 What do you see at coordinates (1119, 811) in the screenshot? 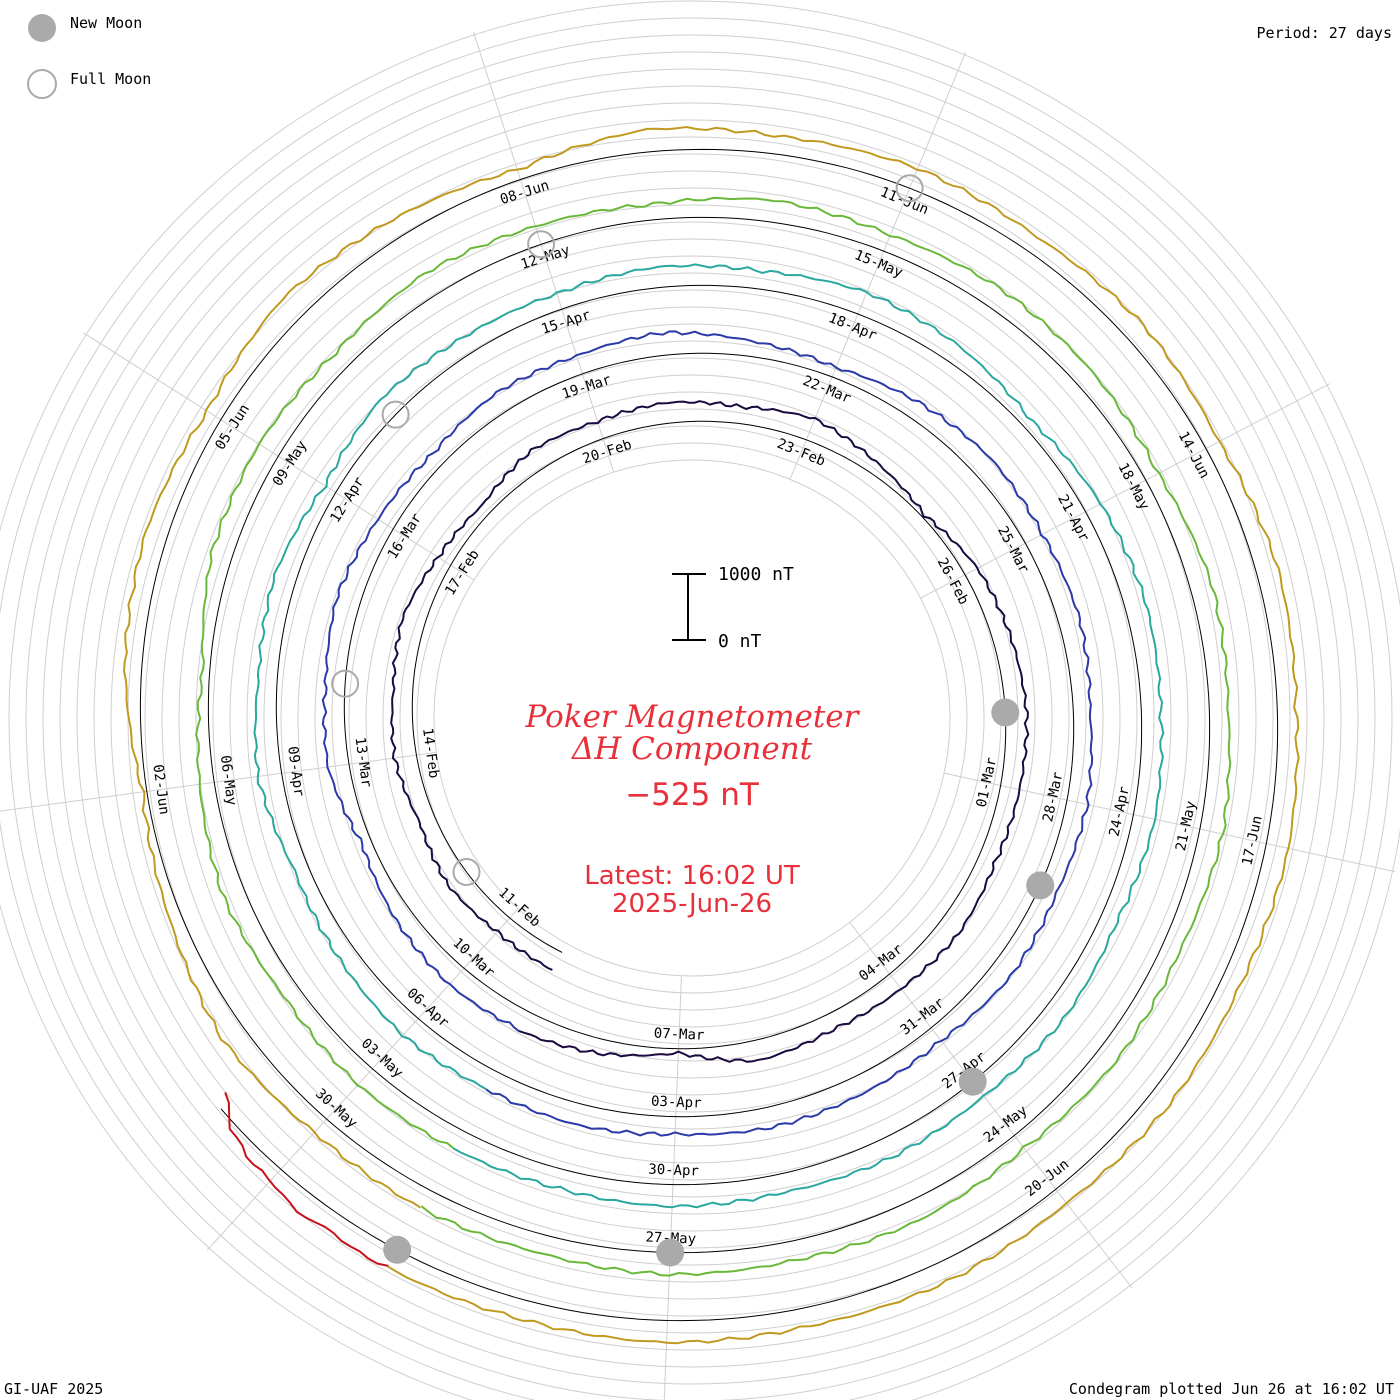
I see `date-tick-label: 24-Apr` at bounding box center [1119, 811].